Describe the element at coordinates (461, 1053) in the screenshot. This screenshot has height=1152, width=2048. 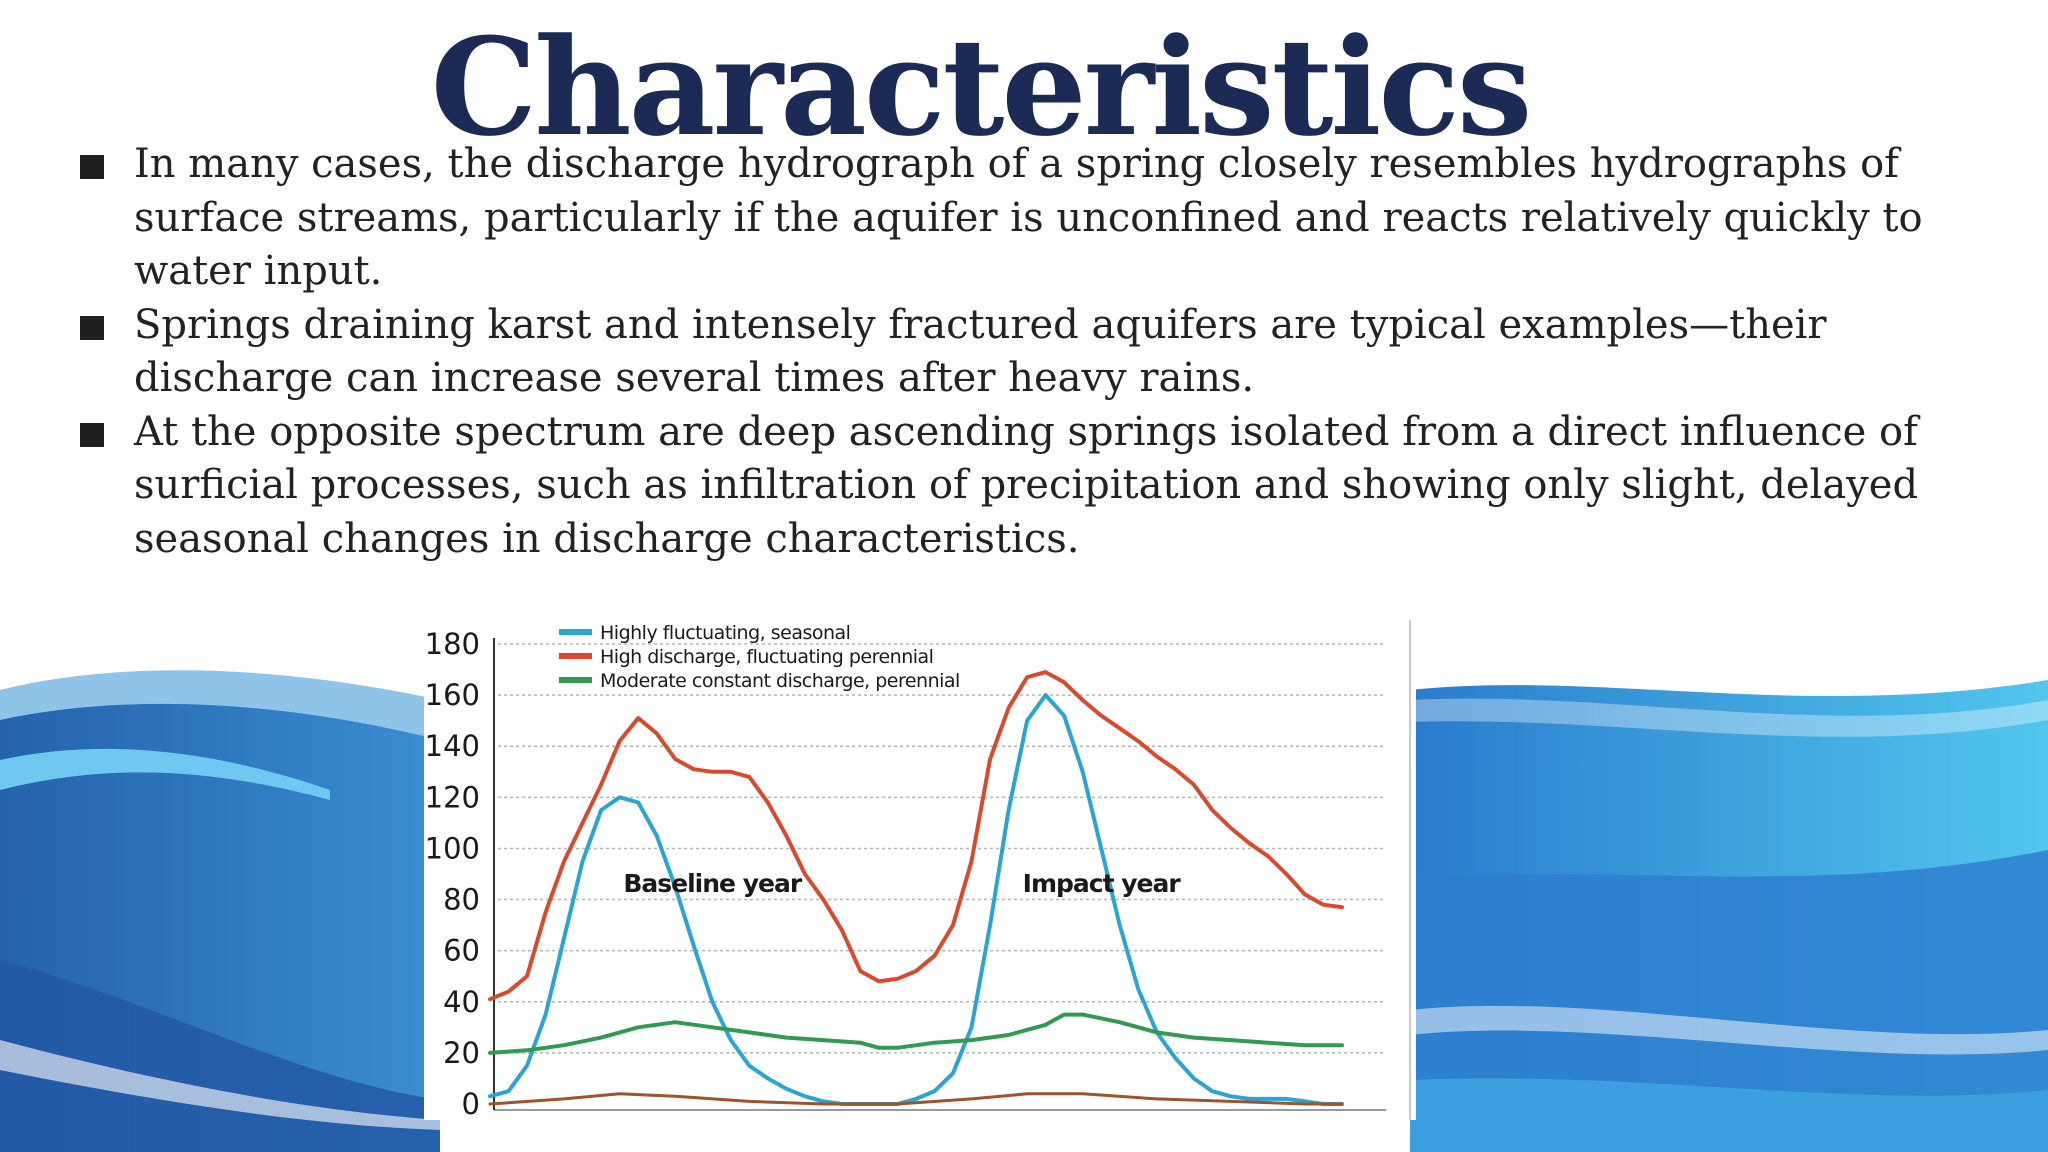
I see `y-tick-label: 20` at that location.